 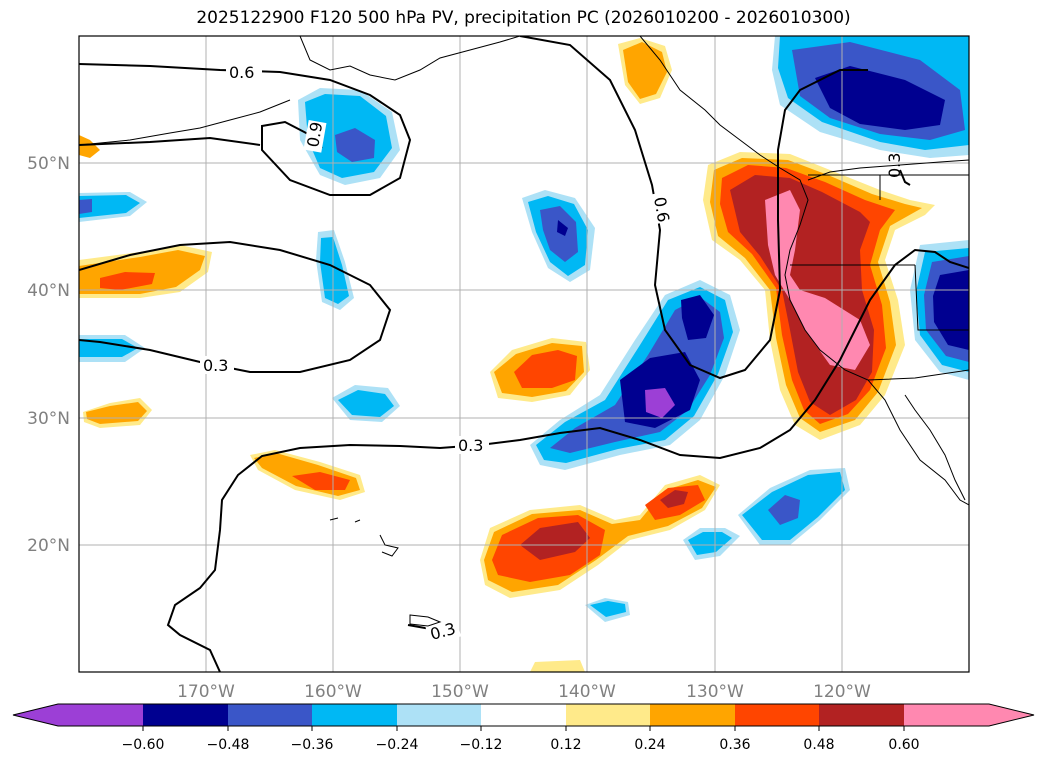 What do you see at coordinates (715, 692) in the screenshot?
I see `lon-label: 130°W` at bounding box center [715, 692].